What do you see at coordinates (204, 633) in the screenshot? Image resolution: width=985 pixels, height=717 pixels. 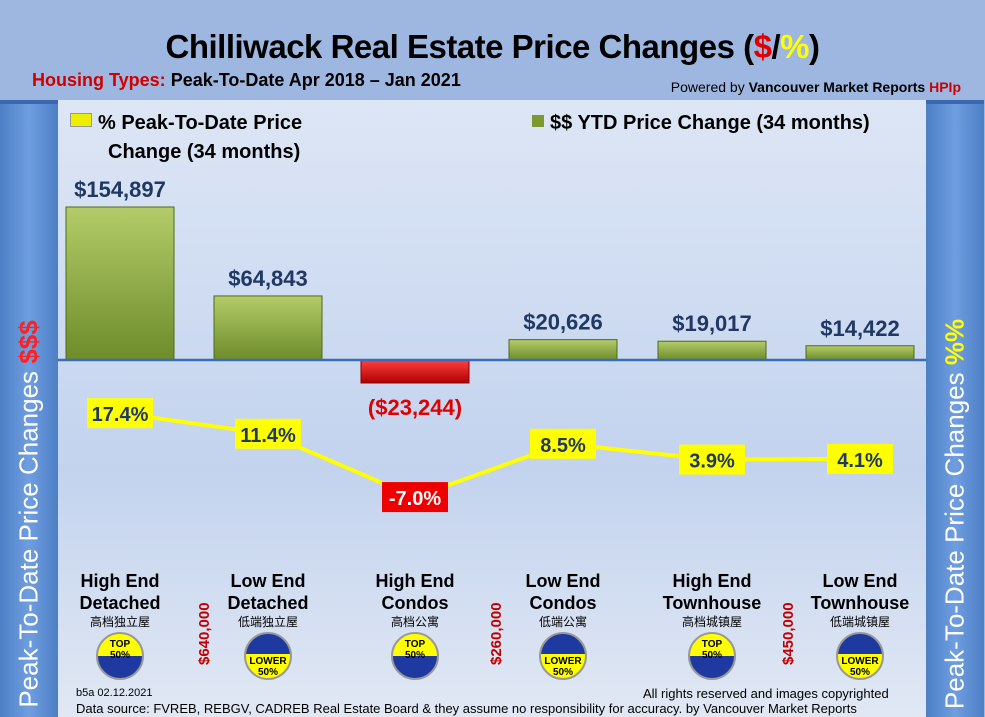 I see `price-threshold: $640,000` at bounding box center [204, 633].